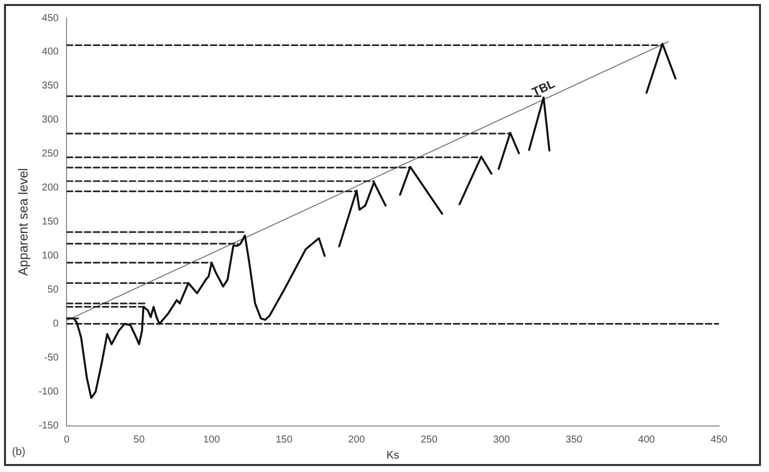 The image size is (769, 472). What do you see at coordinates (51, 120) in the screenshot?
I see `y-tick-label: 300` at bounding box center [51, 120].